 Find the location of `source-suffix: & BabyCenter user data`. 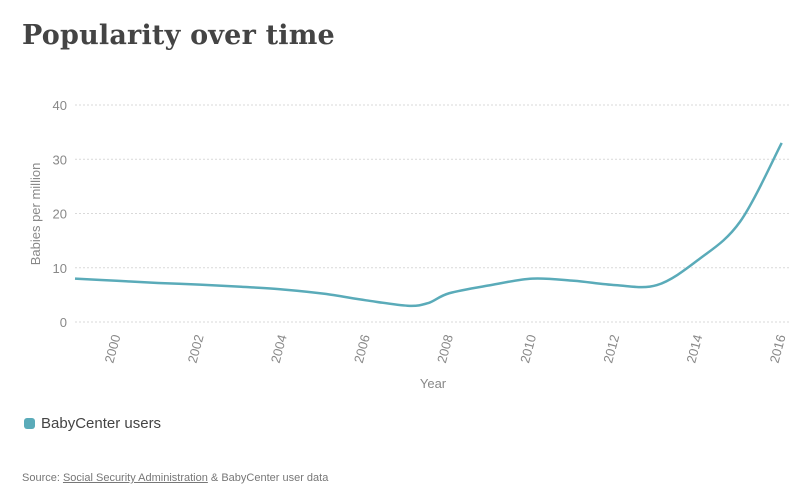

source-suffix: & BabyCenter user data is located at coordinates (268, 478).